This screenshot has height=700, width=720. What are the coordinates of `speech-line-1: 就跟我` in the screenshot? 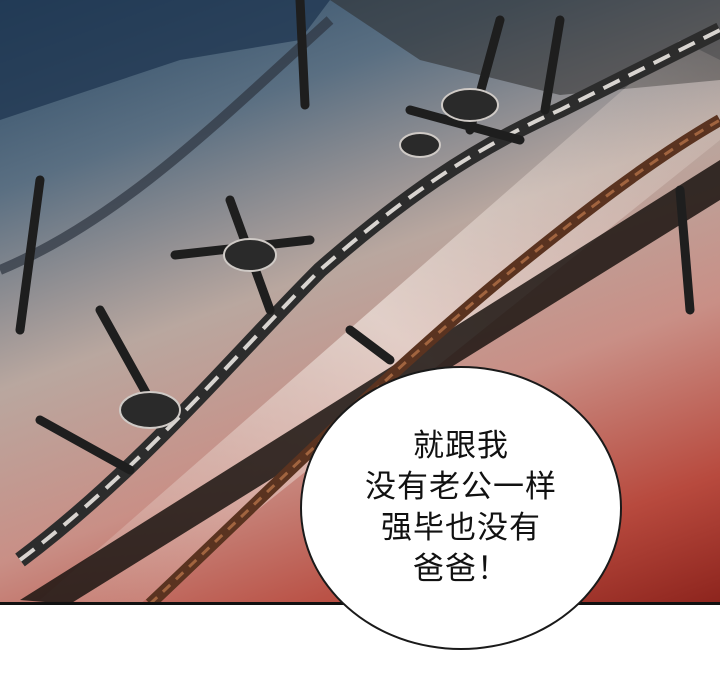 It's located at (461, 446).